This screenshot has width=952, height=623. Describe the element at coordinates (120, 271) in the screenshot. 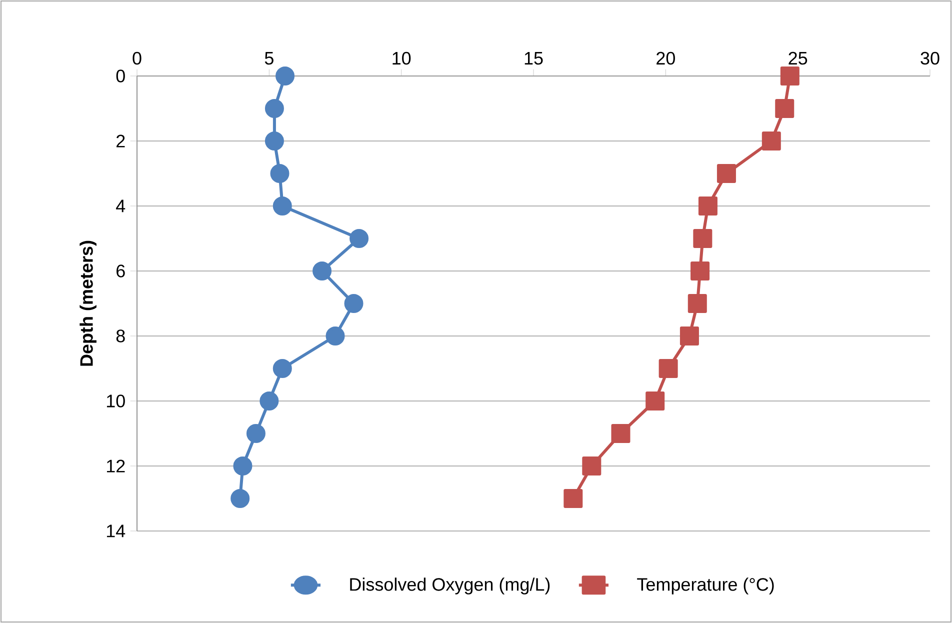

I see `y-tick-label: 6` at that location.